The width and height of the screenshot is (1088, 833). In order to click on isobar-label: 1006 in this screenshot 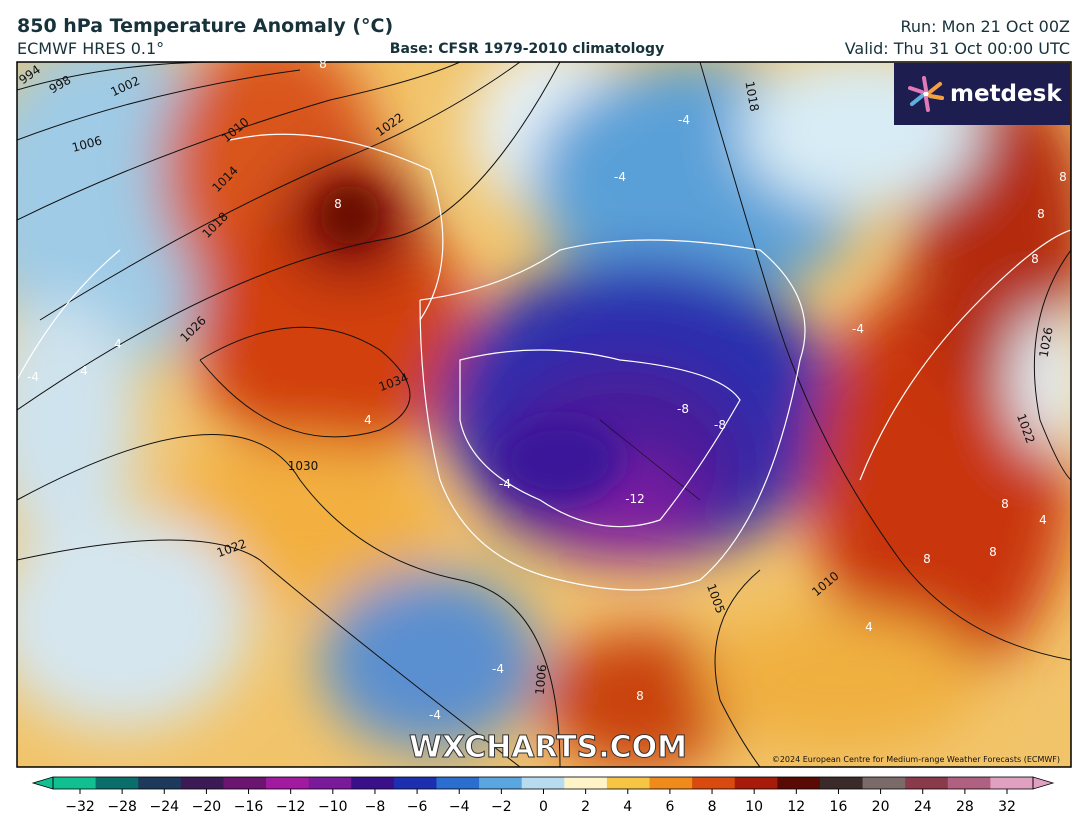, I will do `click(541, 680)`.